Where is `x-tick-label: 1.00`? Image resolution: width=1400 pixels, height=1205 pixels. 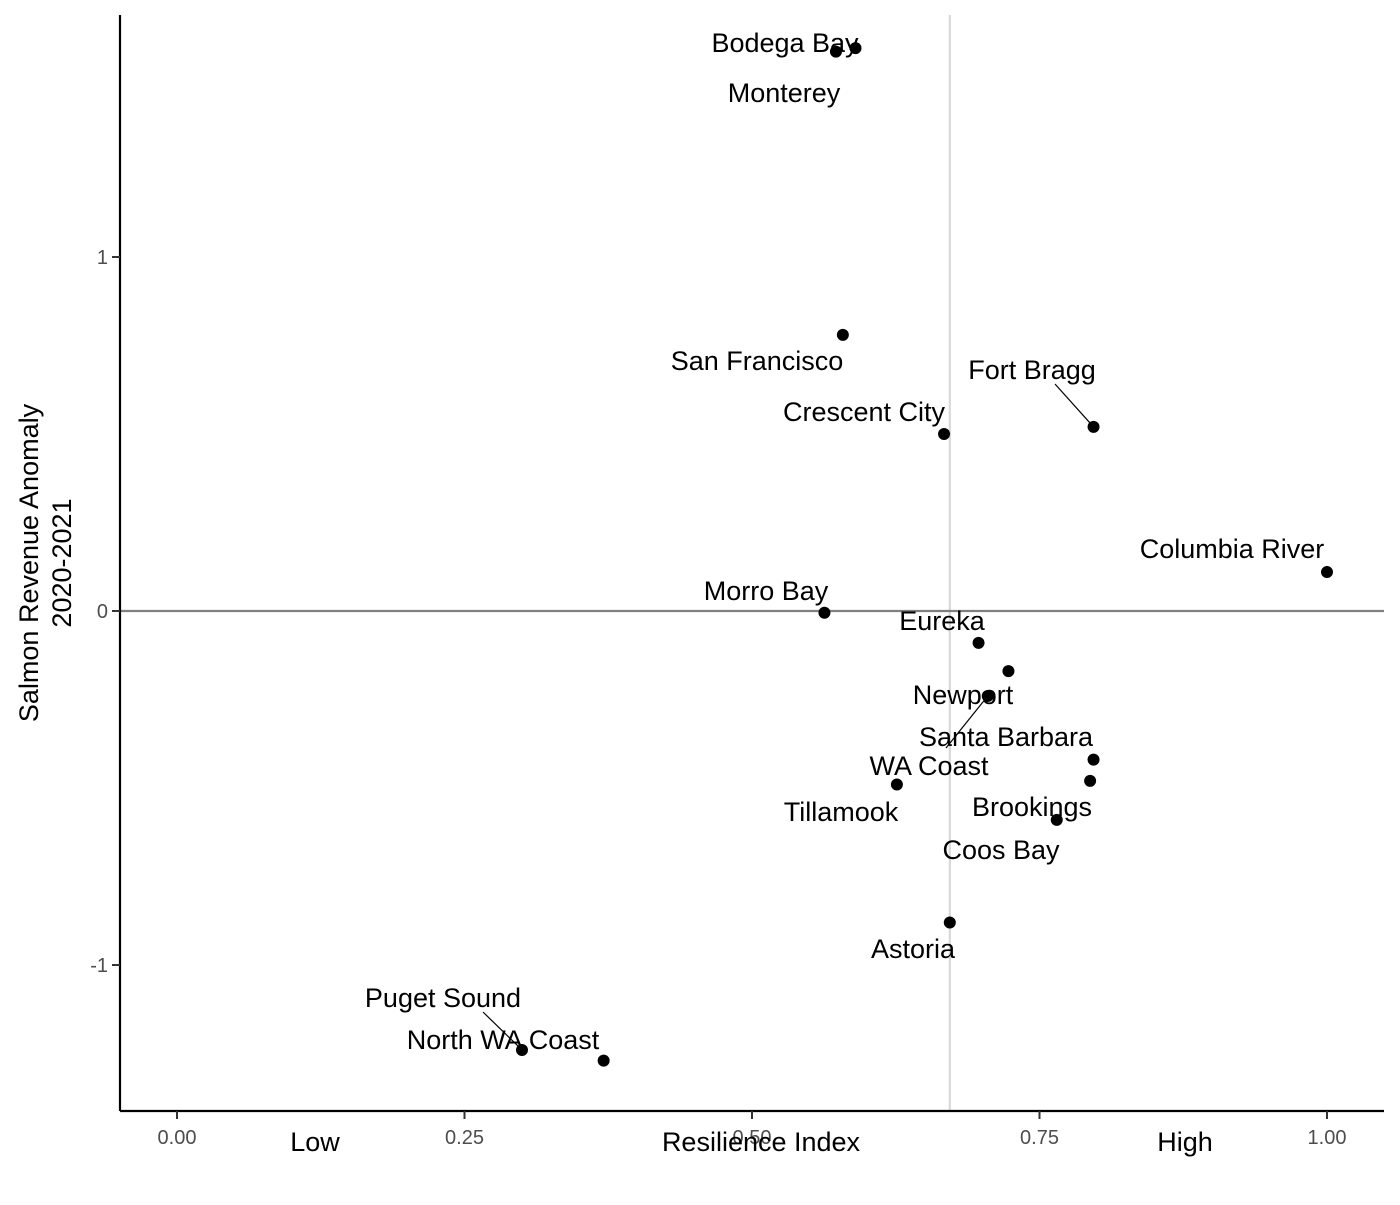
x-tick-label: 1.00 is located at coordinates (1327, 1138).